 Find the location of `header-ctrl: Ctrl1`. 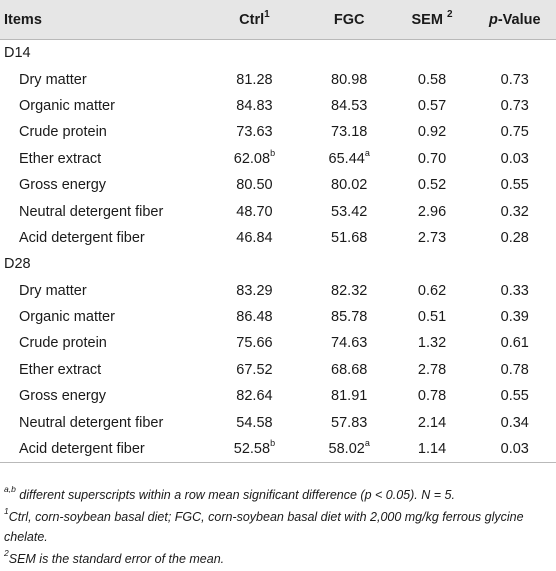

header-ctrl: Ctrl1 is located at coordinates (254, 20).